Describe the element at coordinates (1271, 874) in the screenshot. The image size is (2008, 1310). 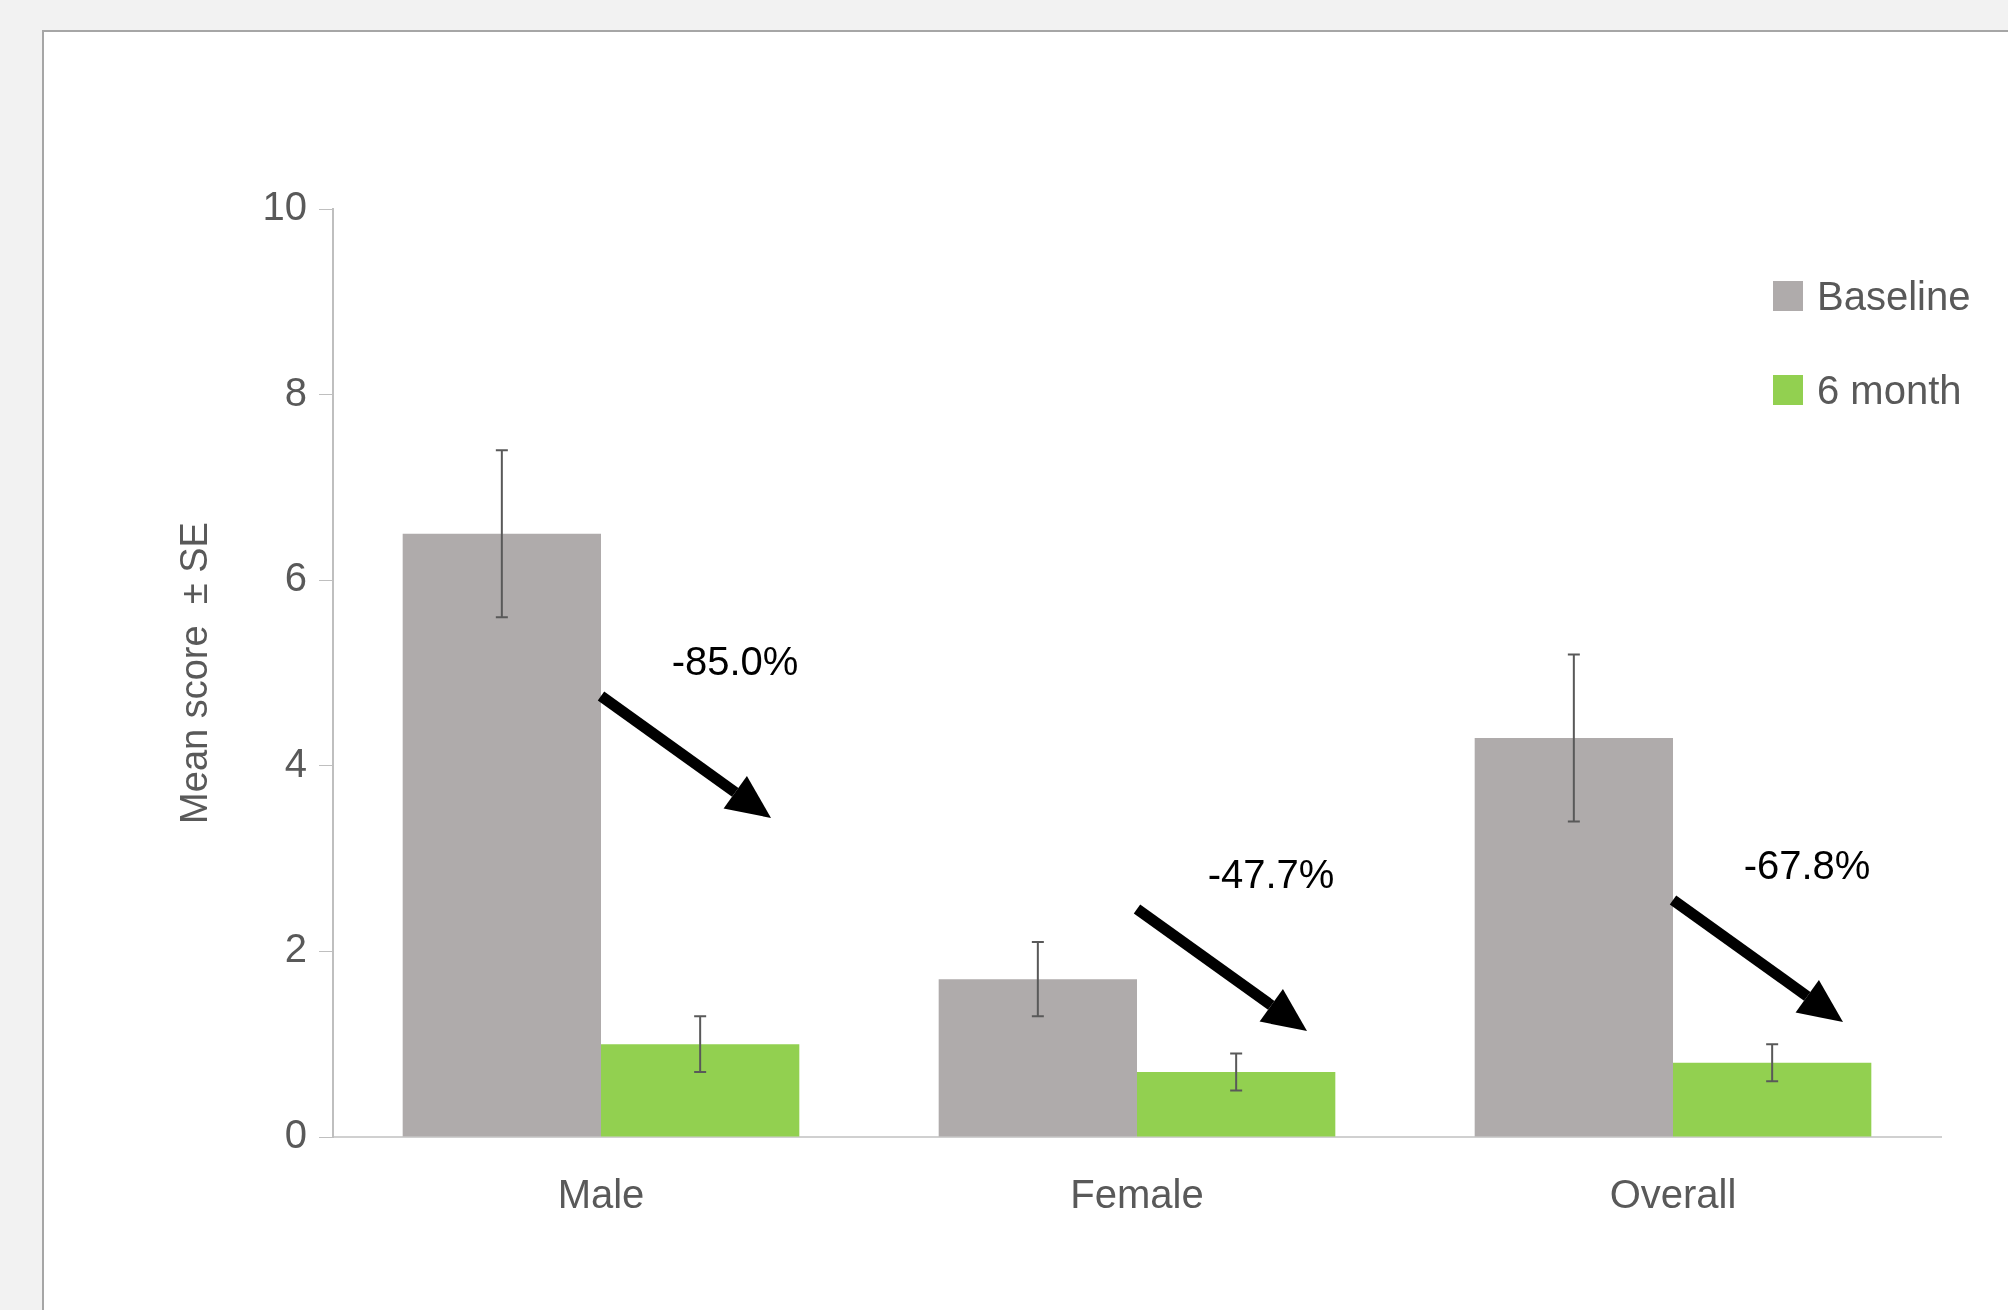
I see `annotation: -47.7%` at that location.